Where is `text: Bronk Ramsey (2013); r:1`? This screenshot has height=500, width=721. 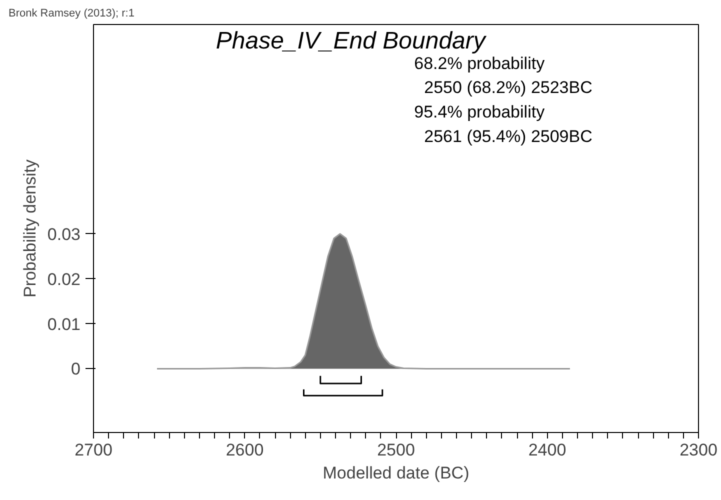
text: Bronk Ramsey (2013); r:1 is located at coordinates (71, 14).